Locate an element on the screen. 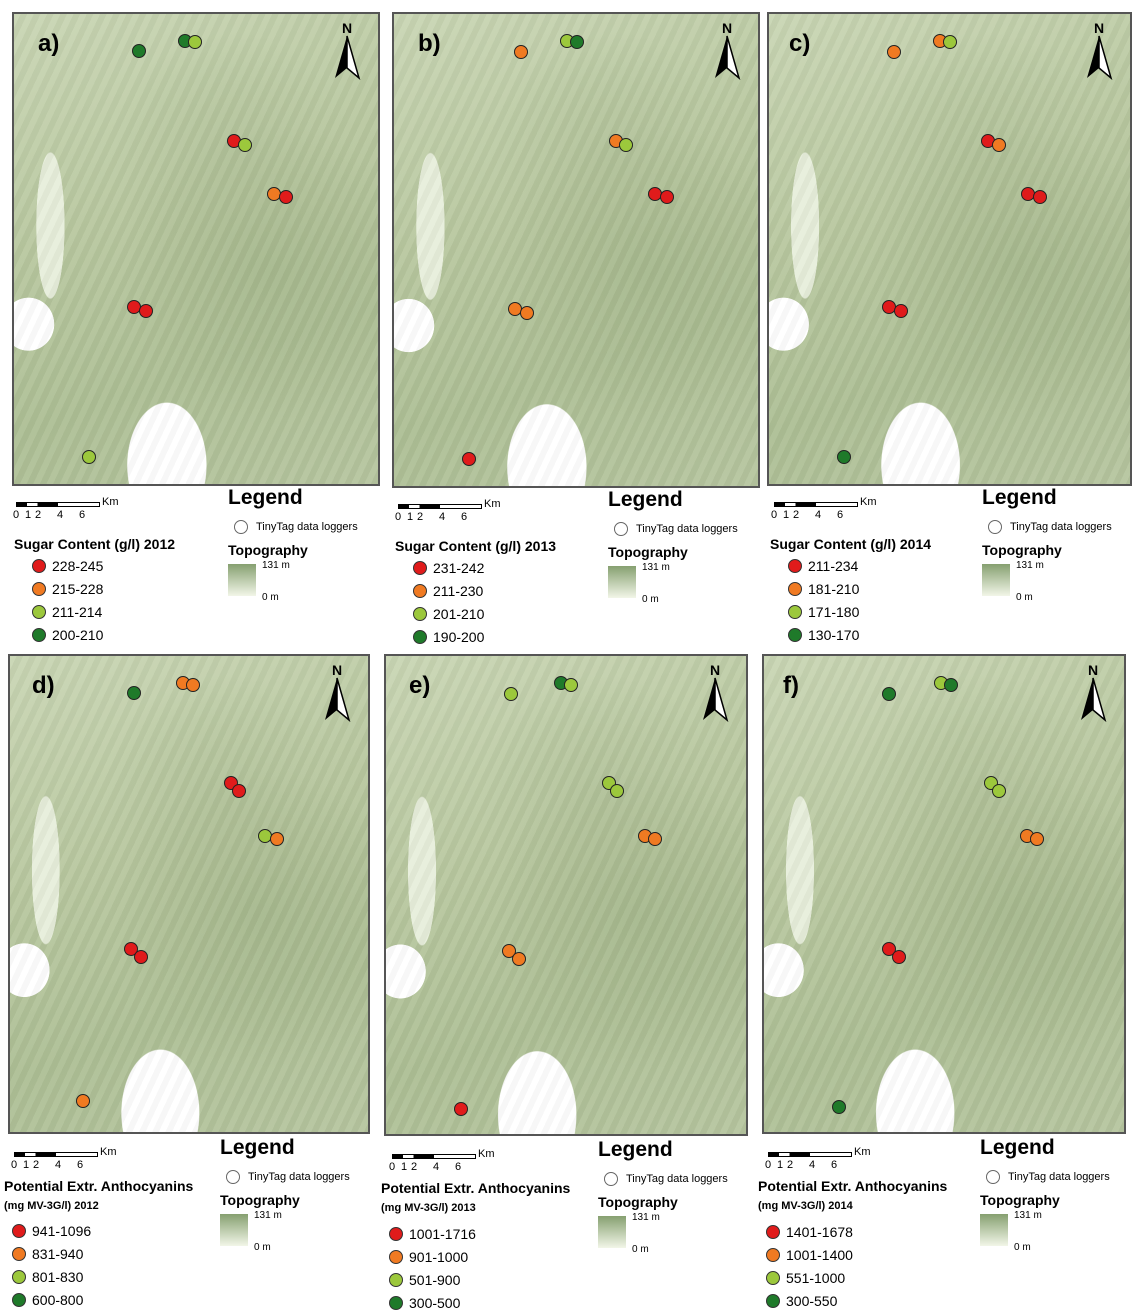 This screenshot has height=1311, width=1132. legend-class: 201-210 is located at coordinates (448, 614).